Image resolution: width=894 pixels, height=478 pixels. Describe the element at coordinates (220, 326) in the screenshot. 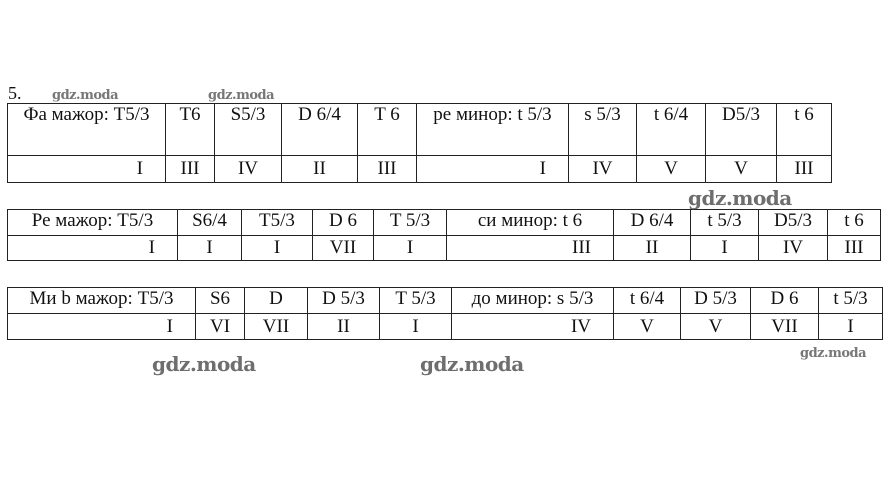

I see `degree-cell: VI` at that location.